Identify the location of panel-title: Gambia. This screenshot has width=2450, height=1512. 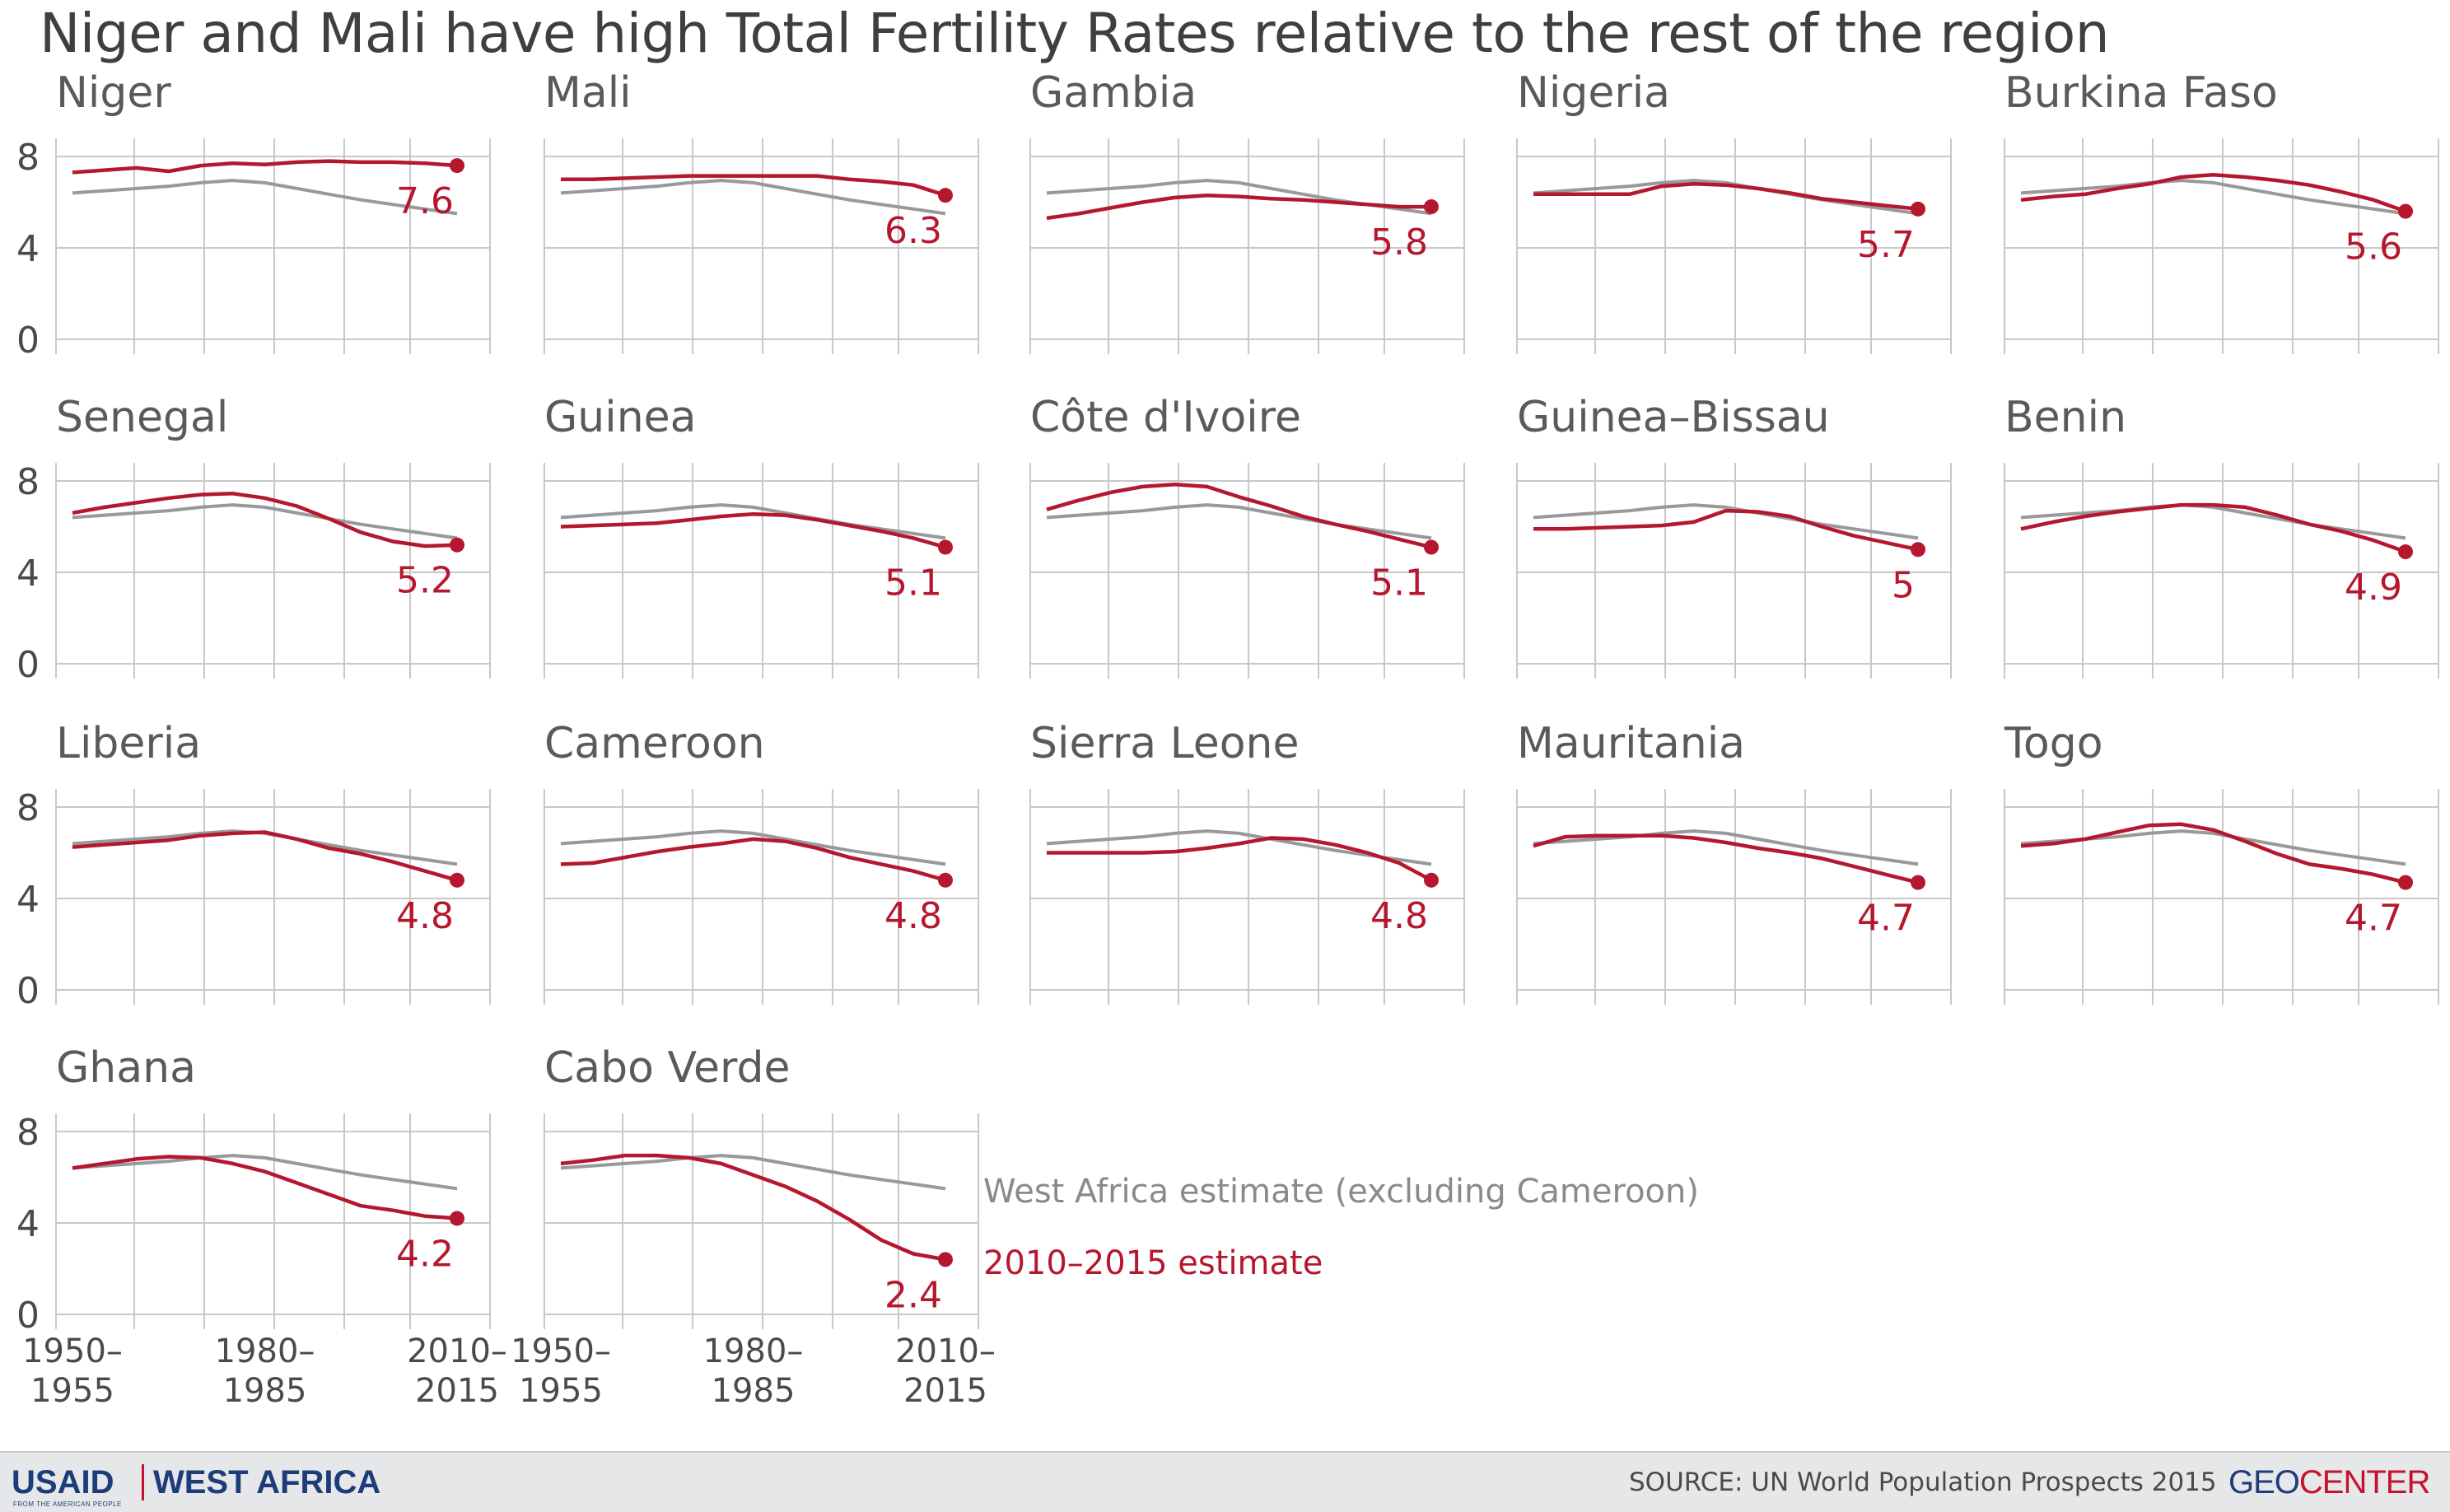
(1113, 93).